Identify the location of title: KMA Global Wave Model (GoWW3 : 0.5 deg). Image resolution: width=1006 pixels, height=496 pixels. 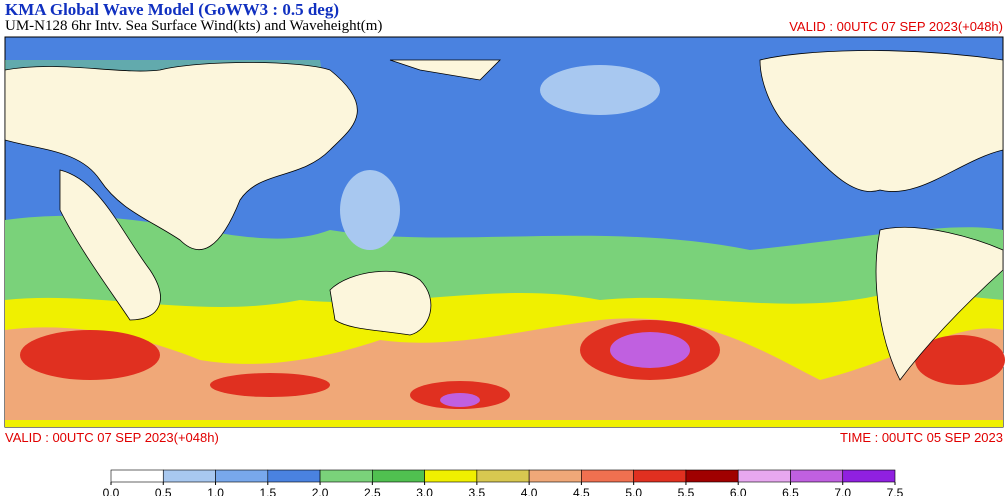
(172, 9).